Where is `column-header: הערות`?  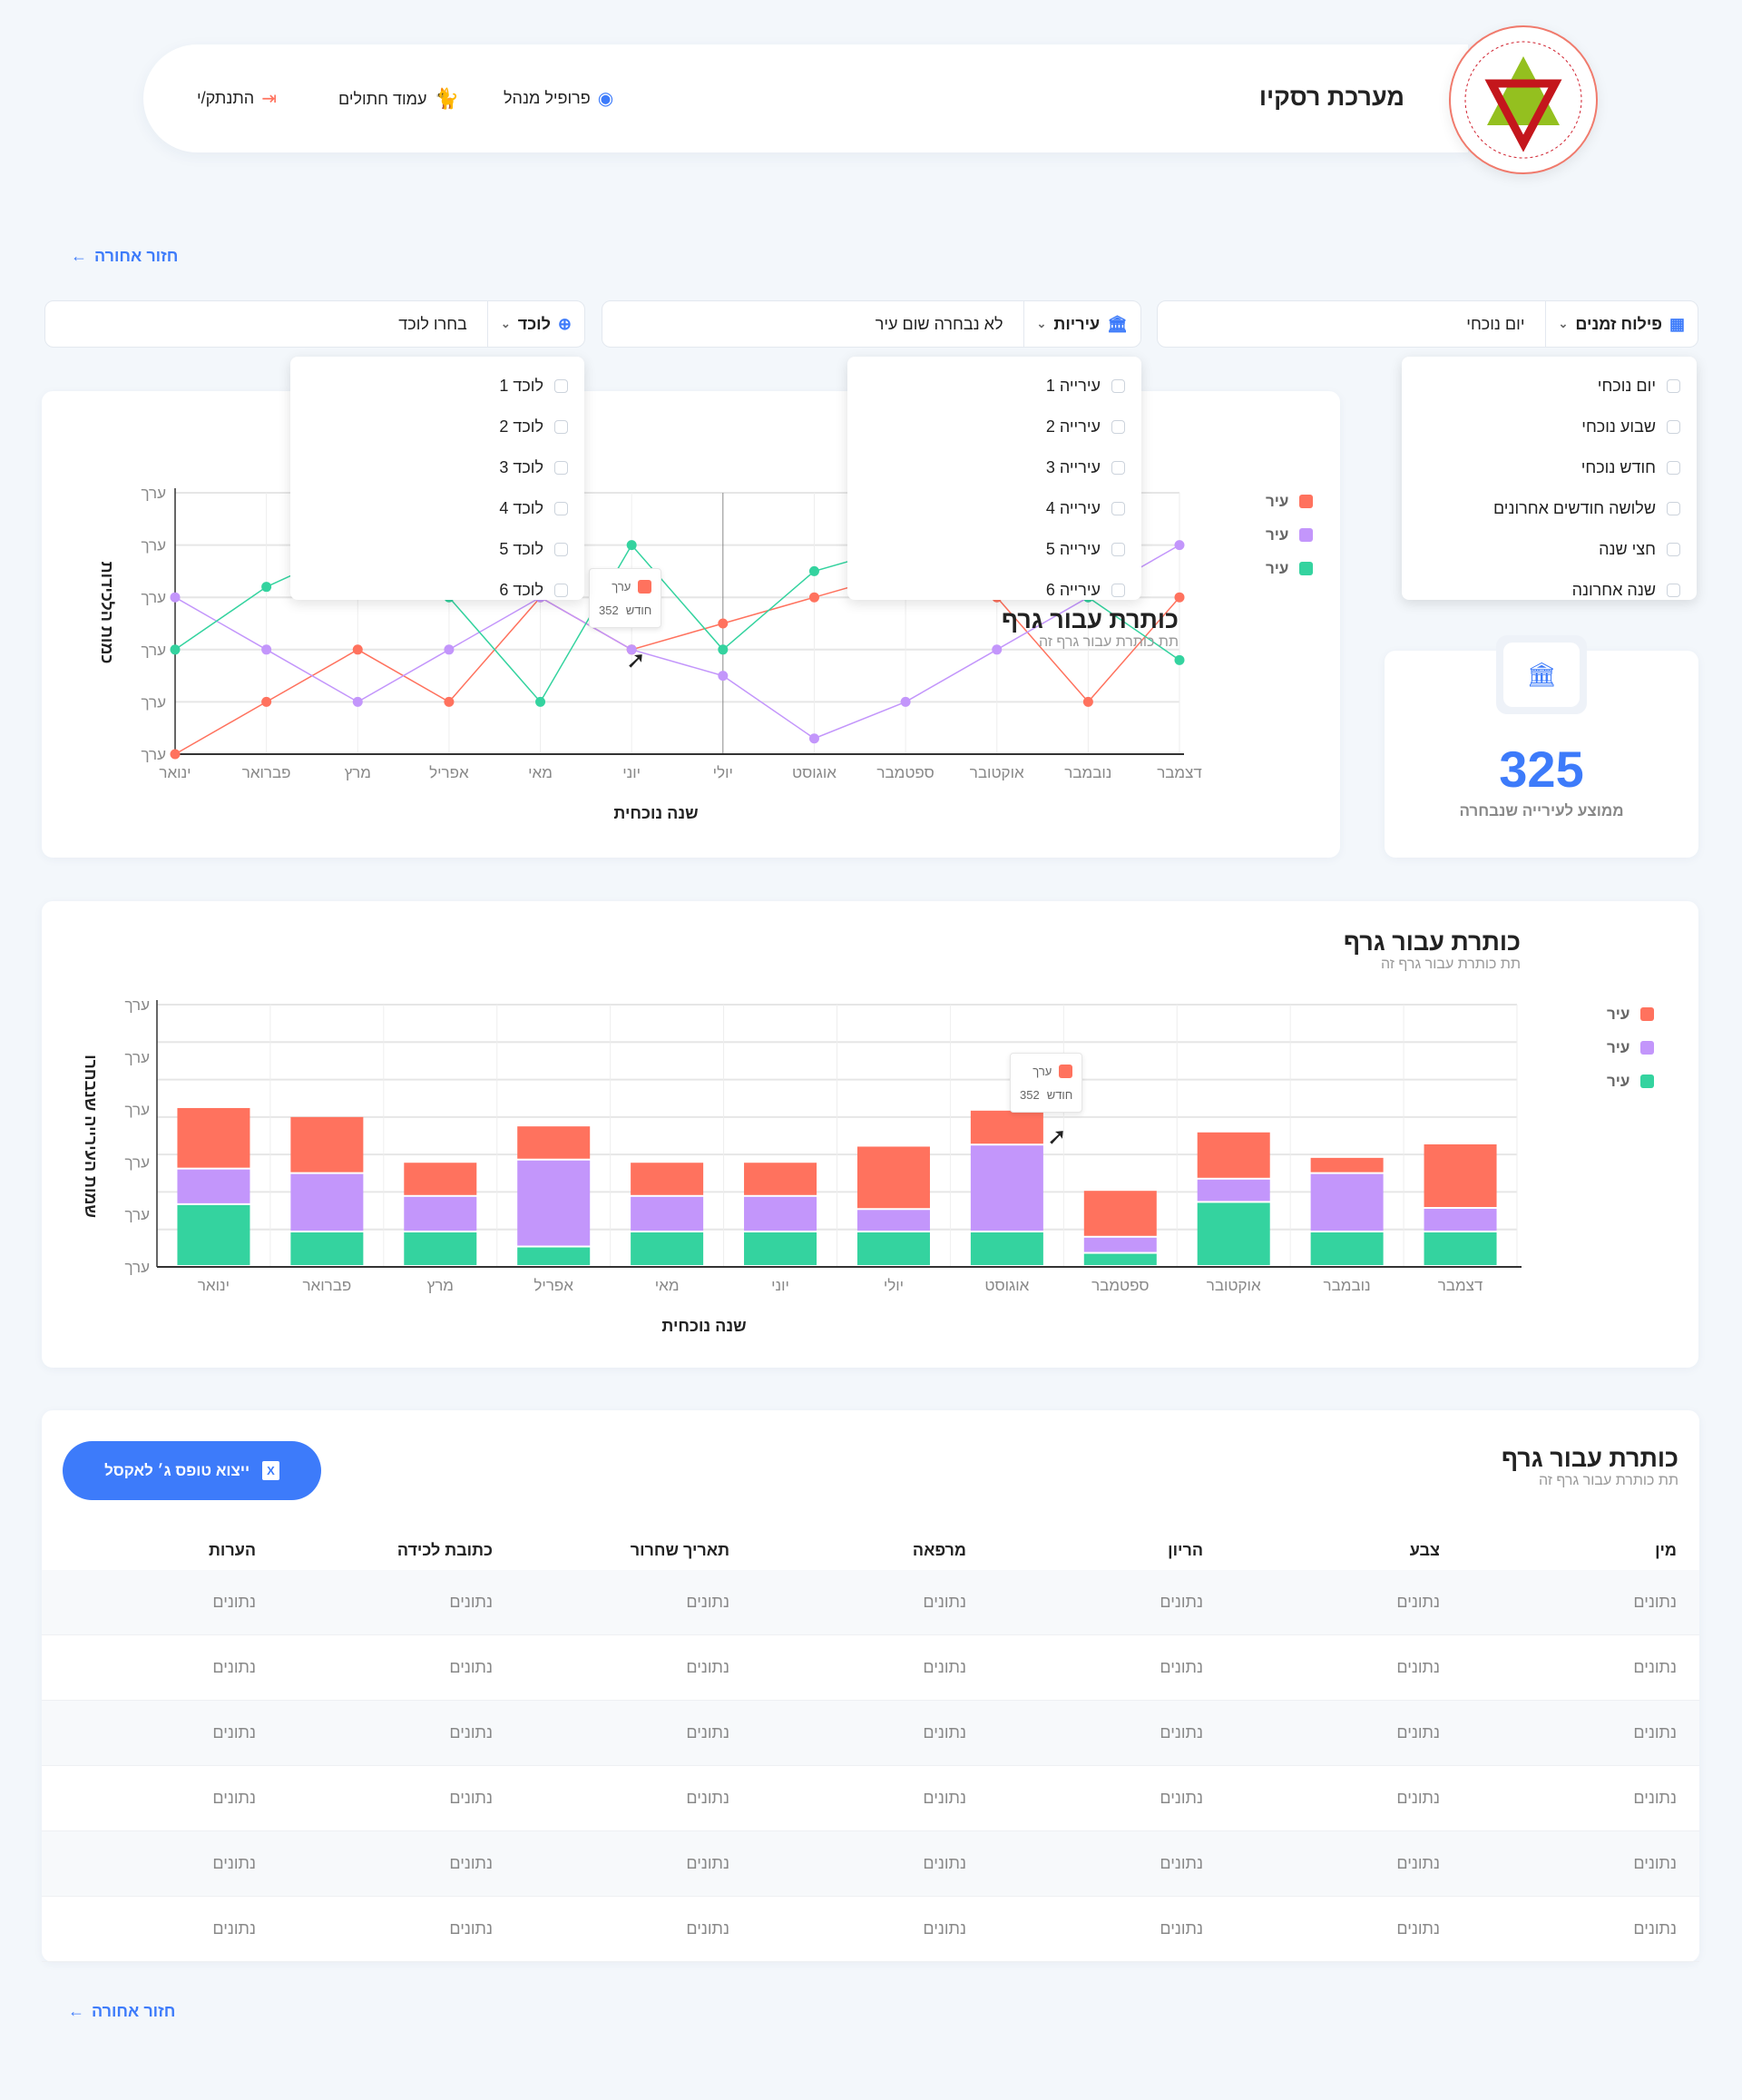
column-header: הערות is located at coordinates (232, 1549).